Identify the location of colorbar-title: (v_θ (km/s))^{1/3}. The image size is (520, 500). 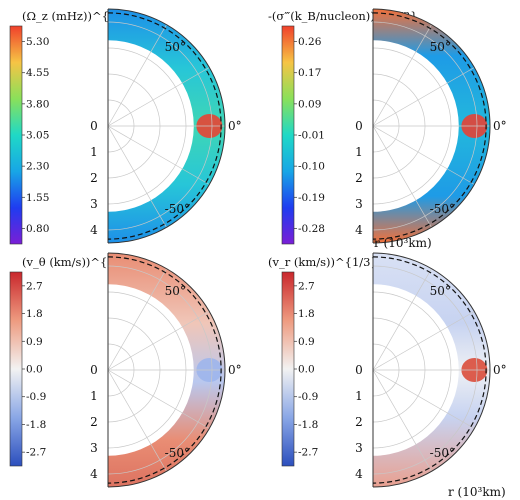
(77, 262).